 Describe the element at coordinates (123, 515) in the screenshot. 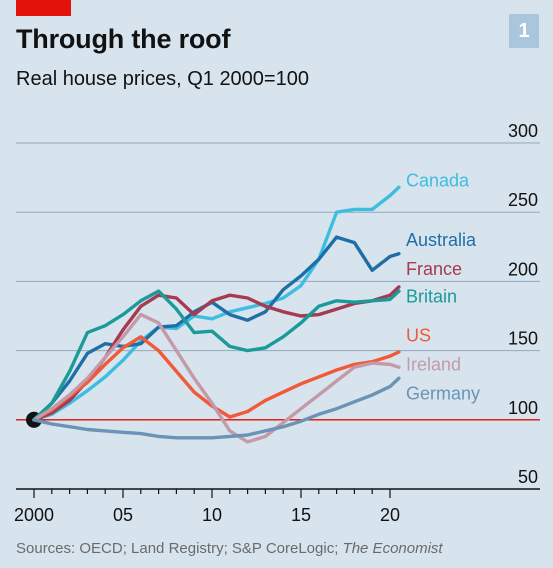

I see `x-tick-label-2005: 05` at that location.